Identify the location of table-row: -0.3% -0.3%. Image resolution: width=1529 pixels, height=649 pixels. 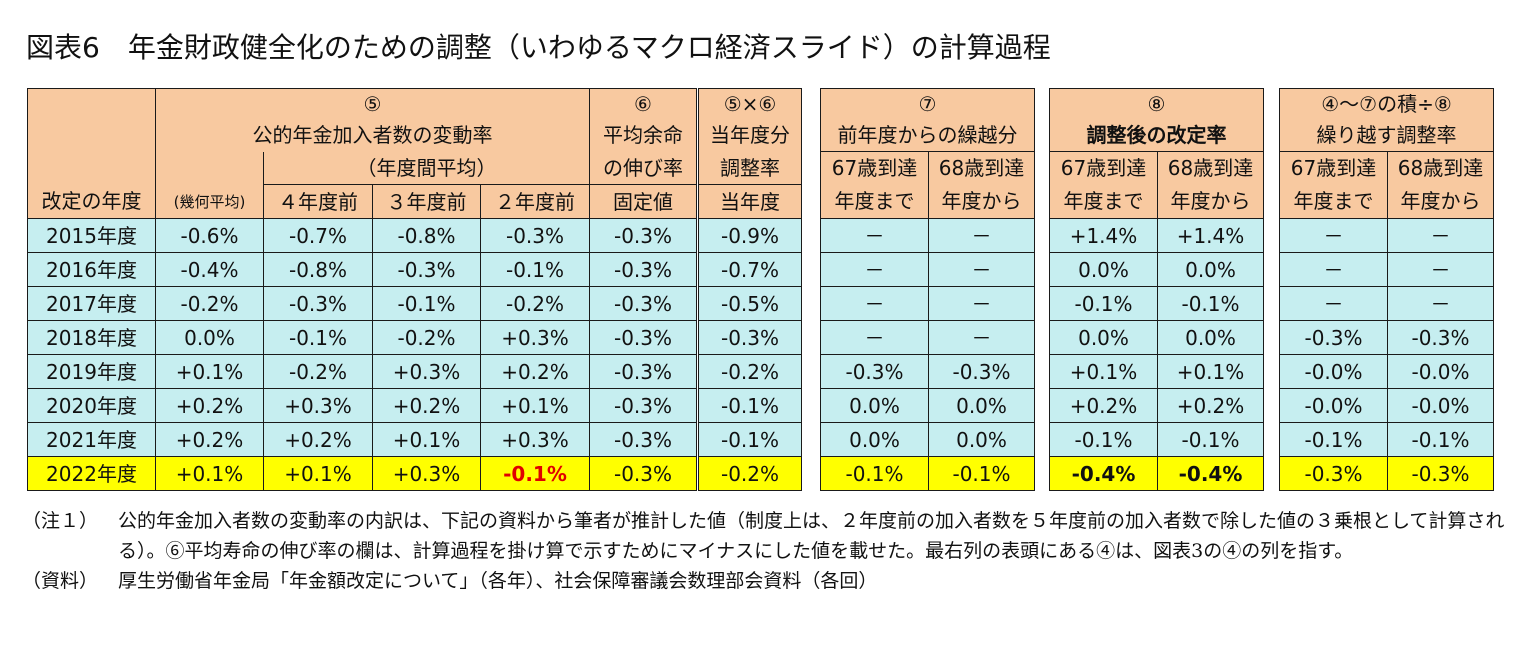
(1386, 337).